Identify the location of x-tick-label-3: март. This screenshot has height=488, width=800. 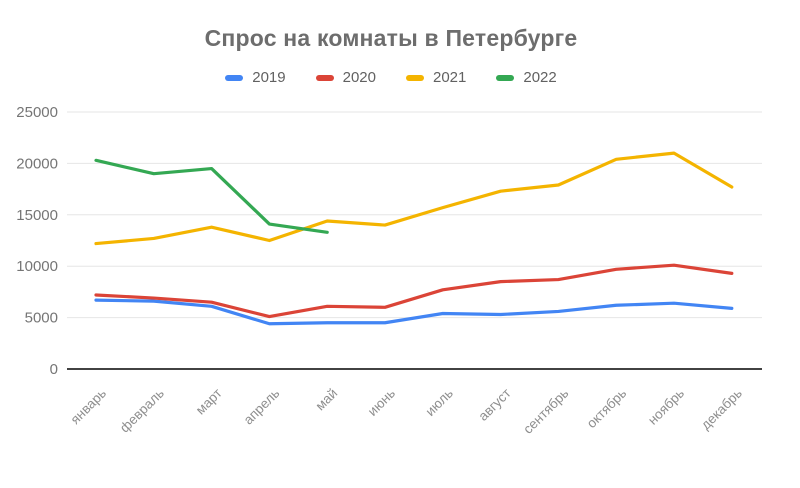
(209, 402).